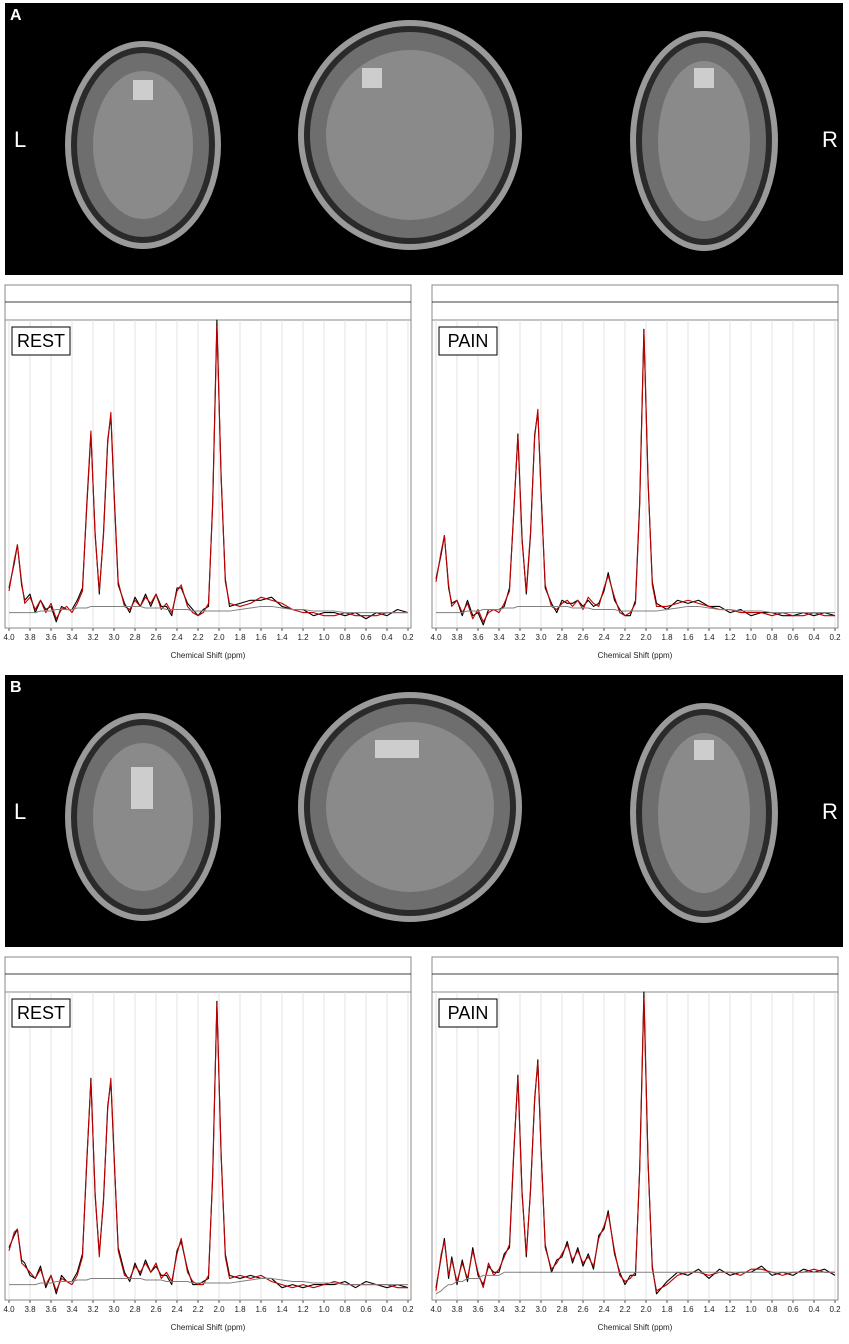  Describe the element at coordinates (20, 811) in the screenshot. I see `side-label: L` at that location.